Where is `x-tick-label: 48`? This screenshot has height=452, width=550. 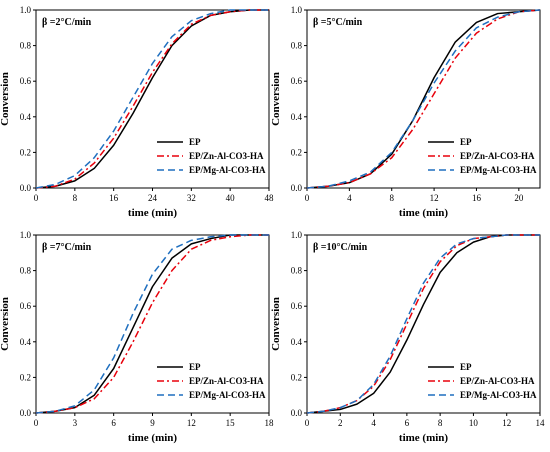
x-tick-label: 48 is located at coordinates (270, 198).